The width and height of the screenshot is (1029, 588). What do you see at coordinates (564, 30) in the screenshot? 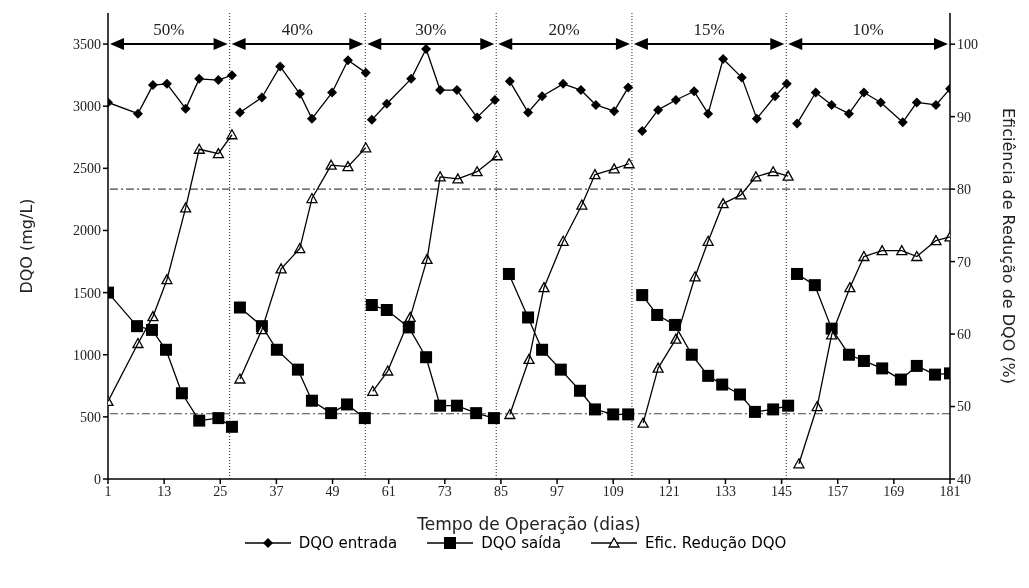
I see `annotation: 20%` at bounding box center [564, 30].